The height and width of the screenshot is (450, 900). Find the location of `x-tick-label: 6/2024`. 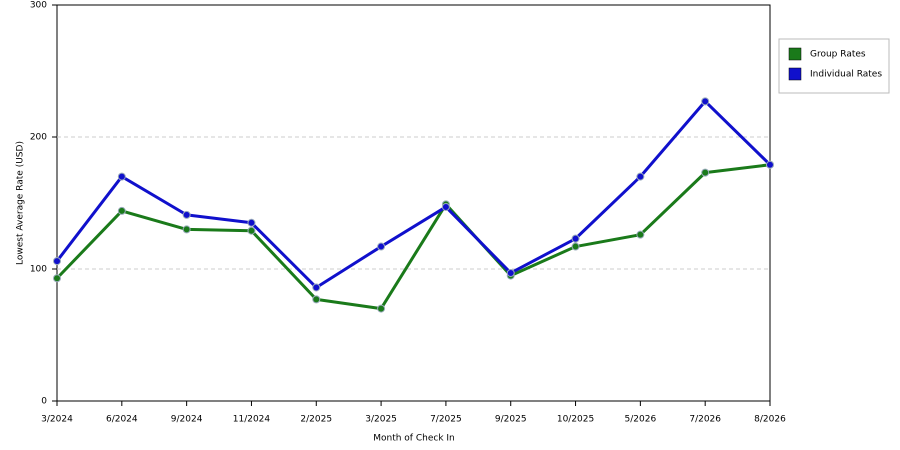

x-tick-label: 6/2024 is located at coordinates (122, 420).